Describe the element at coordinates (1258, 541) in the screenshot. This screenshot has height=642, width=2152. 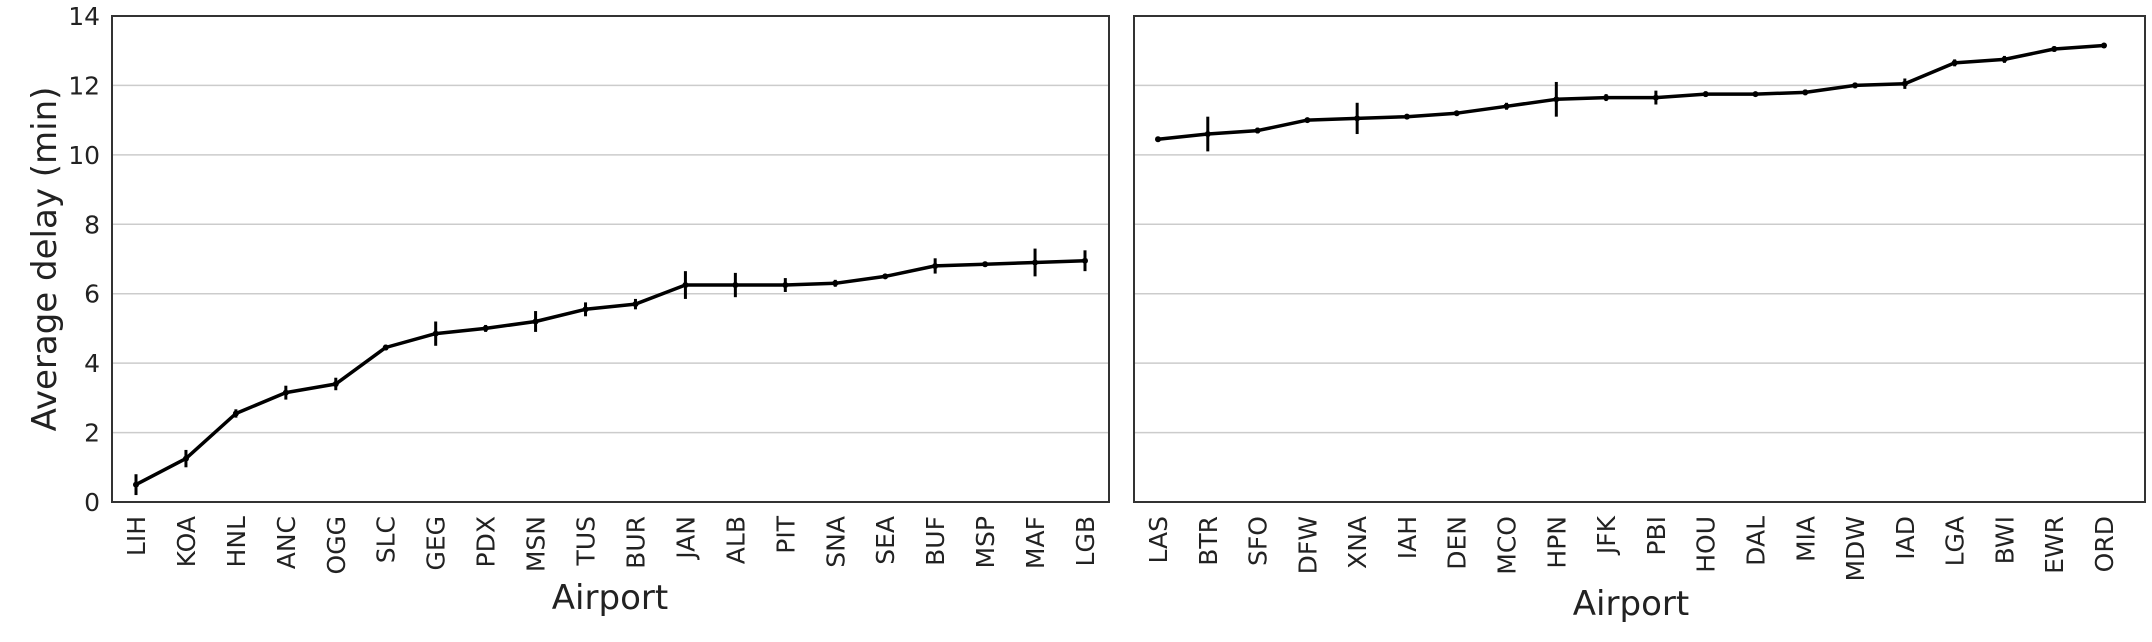
I see `x-tick-label: SFO` at that location.